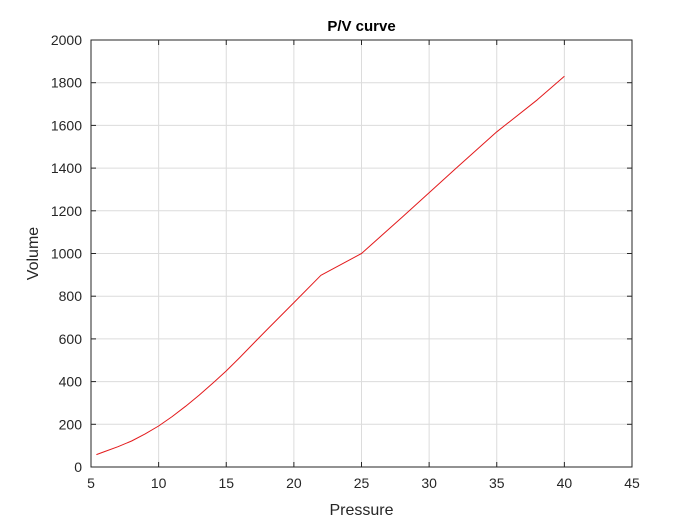 The width and height of the screenshot is (700, 525). I want to click on y-tick-label: 1000, so click(66, 254).